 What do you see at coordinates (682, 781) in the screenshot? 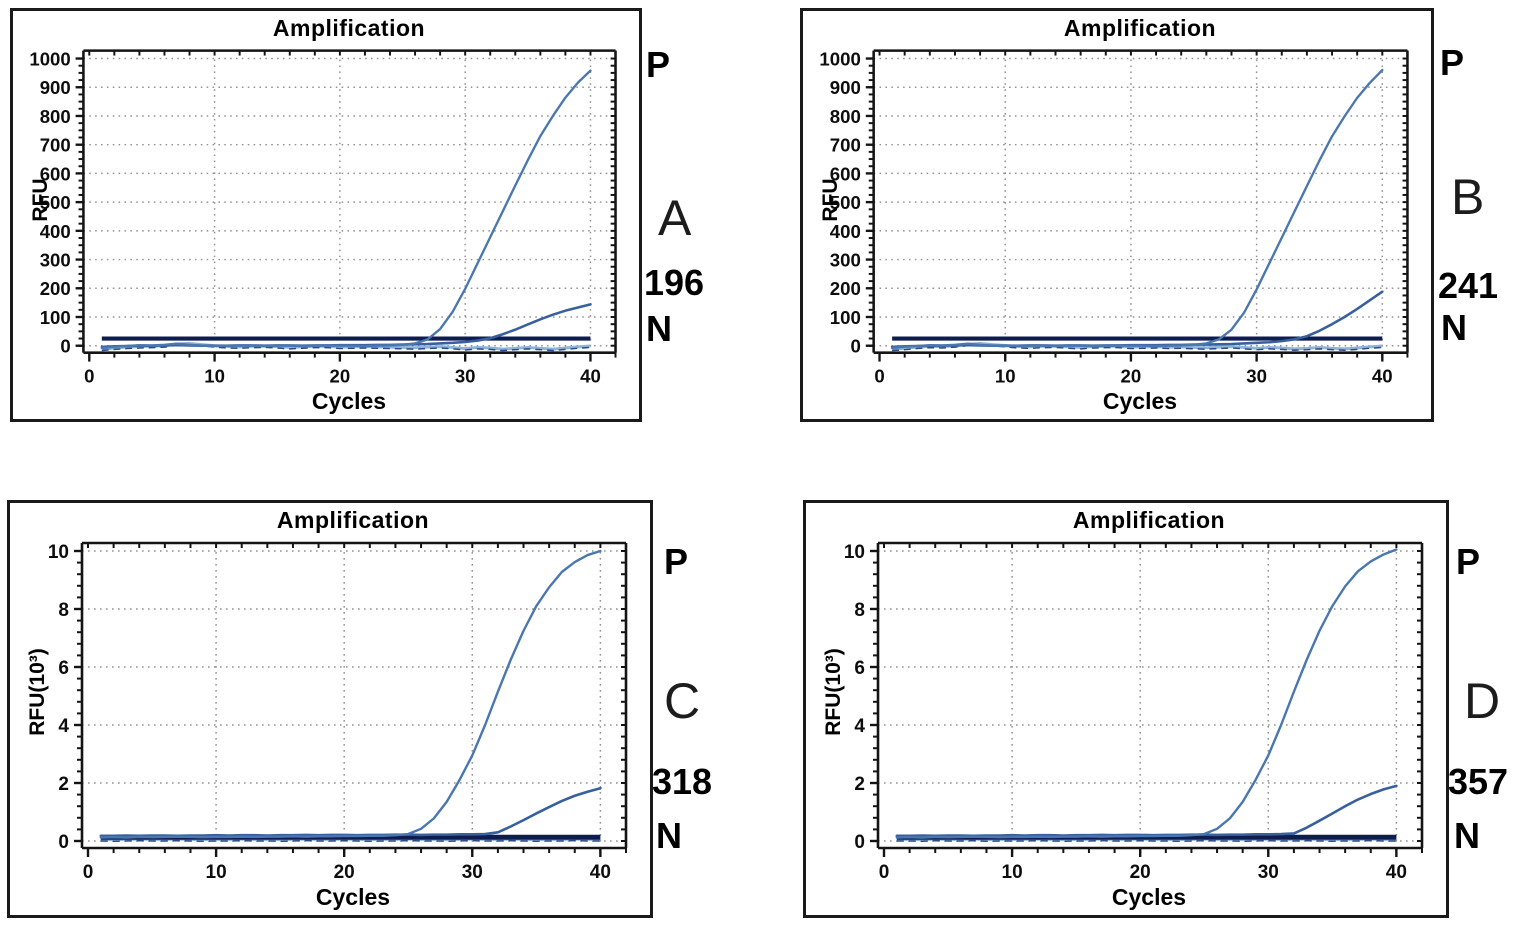
I see `side-label-sample-id: 318` at bounding box center [682, 781].